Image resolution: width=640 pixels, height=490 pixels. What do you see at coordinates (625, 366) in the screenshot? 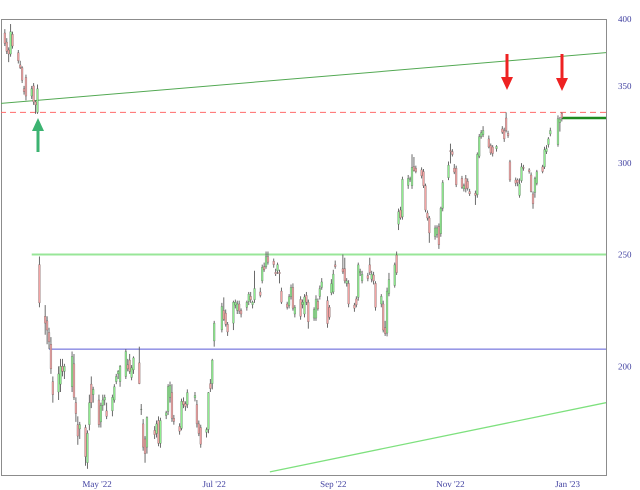
I see `y-tick-label: 200` at bounding box center [625, 366].